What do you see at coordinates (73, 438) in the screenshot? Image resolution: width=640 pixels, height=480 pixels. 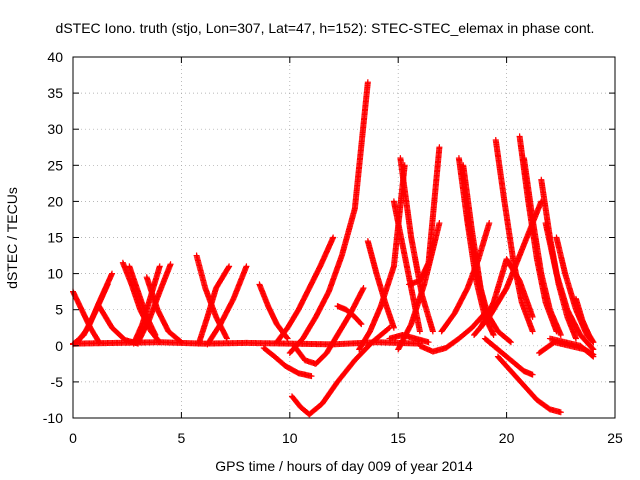 I see `x-tick-label: 0` at bounding box center [73, 438].